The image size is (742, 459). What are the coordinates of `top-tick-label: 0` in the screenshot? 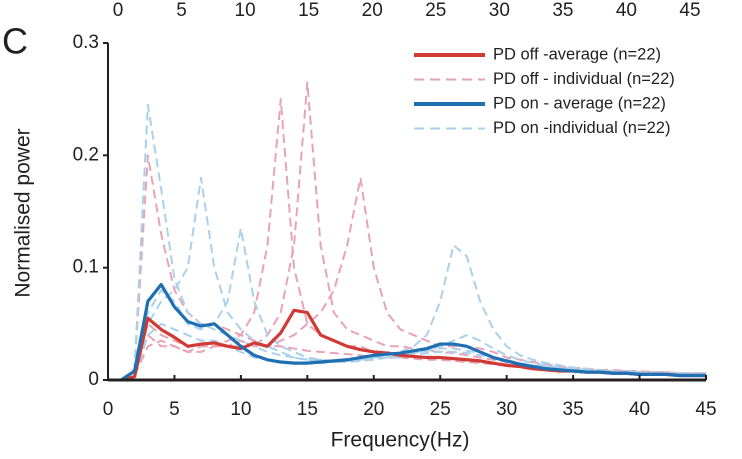 It's located at (118, 10).